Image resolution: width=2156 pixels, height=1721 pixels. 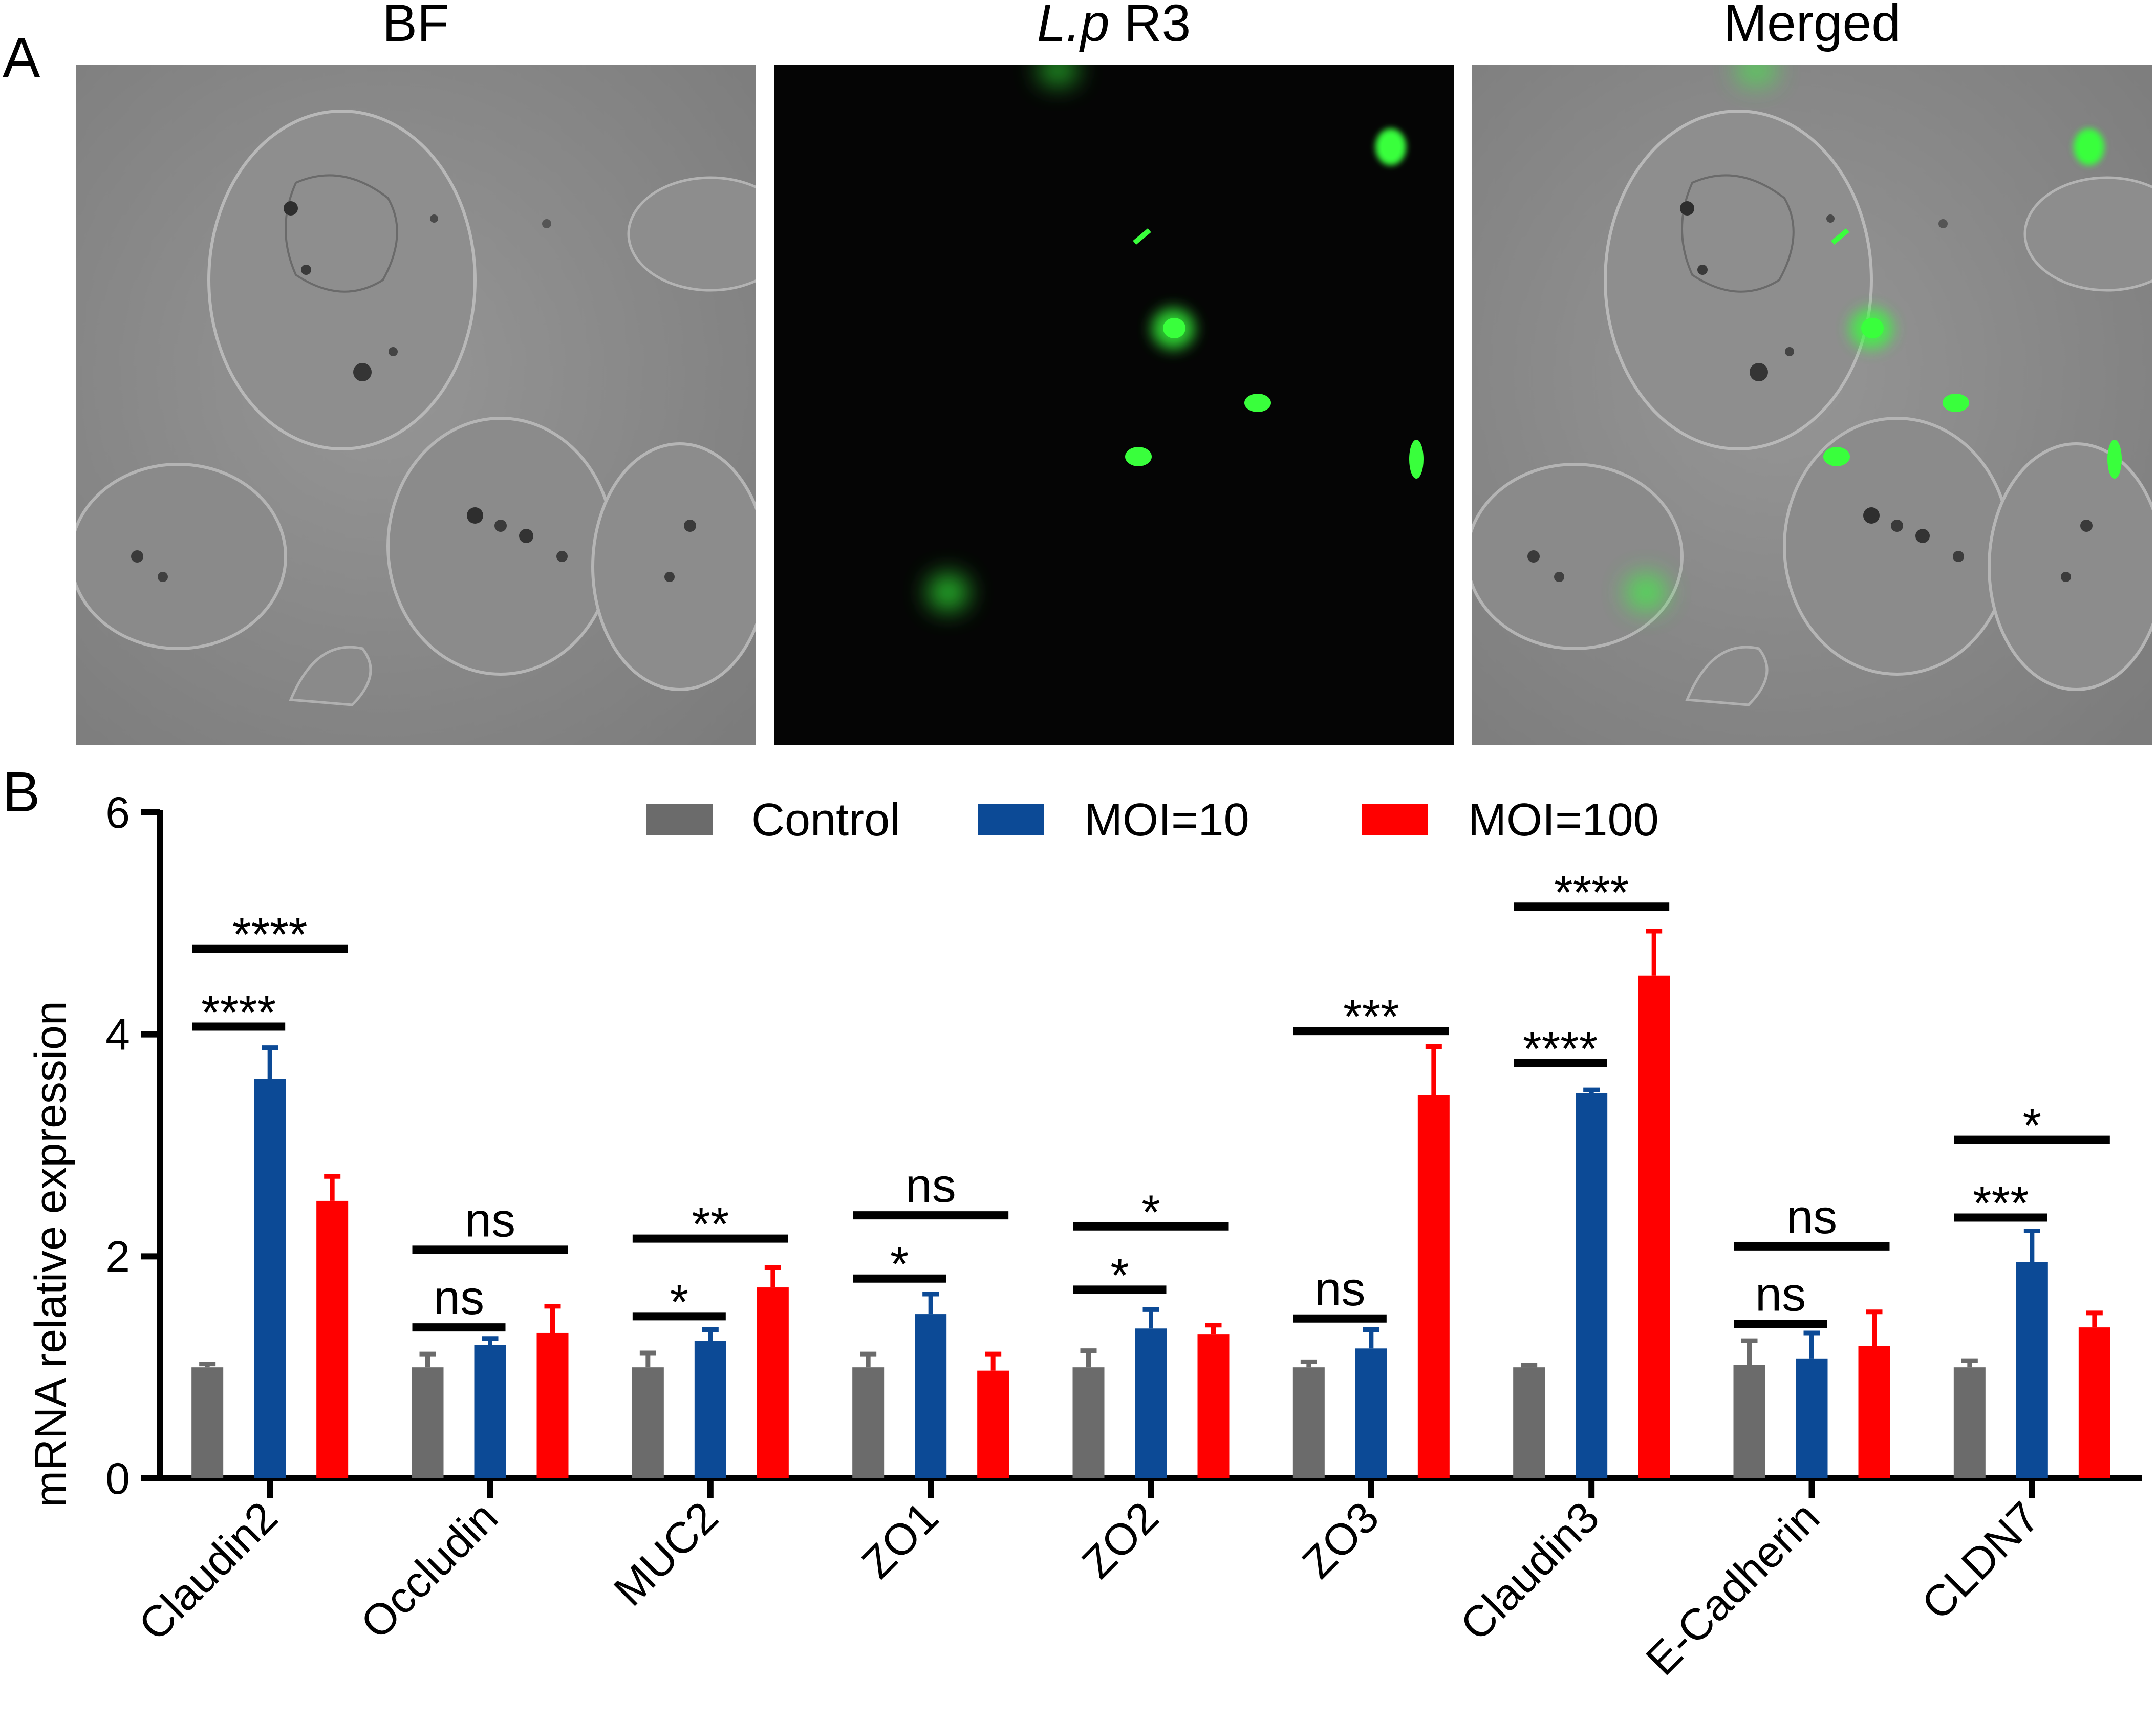 I want to click on image-title-fluorescence: L.p R3, so click(x=1114, y=26).